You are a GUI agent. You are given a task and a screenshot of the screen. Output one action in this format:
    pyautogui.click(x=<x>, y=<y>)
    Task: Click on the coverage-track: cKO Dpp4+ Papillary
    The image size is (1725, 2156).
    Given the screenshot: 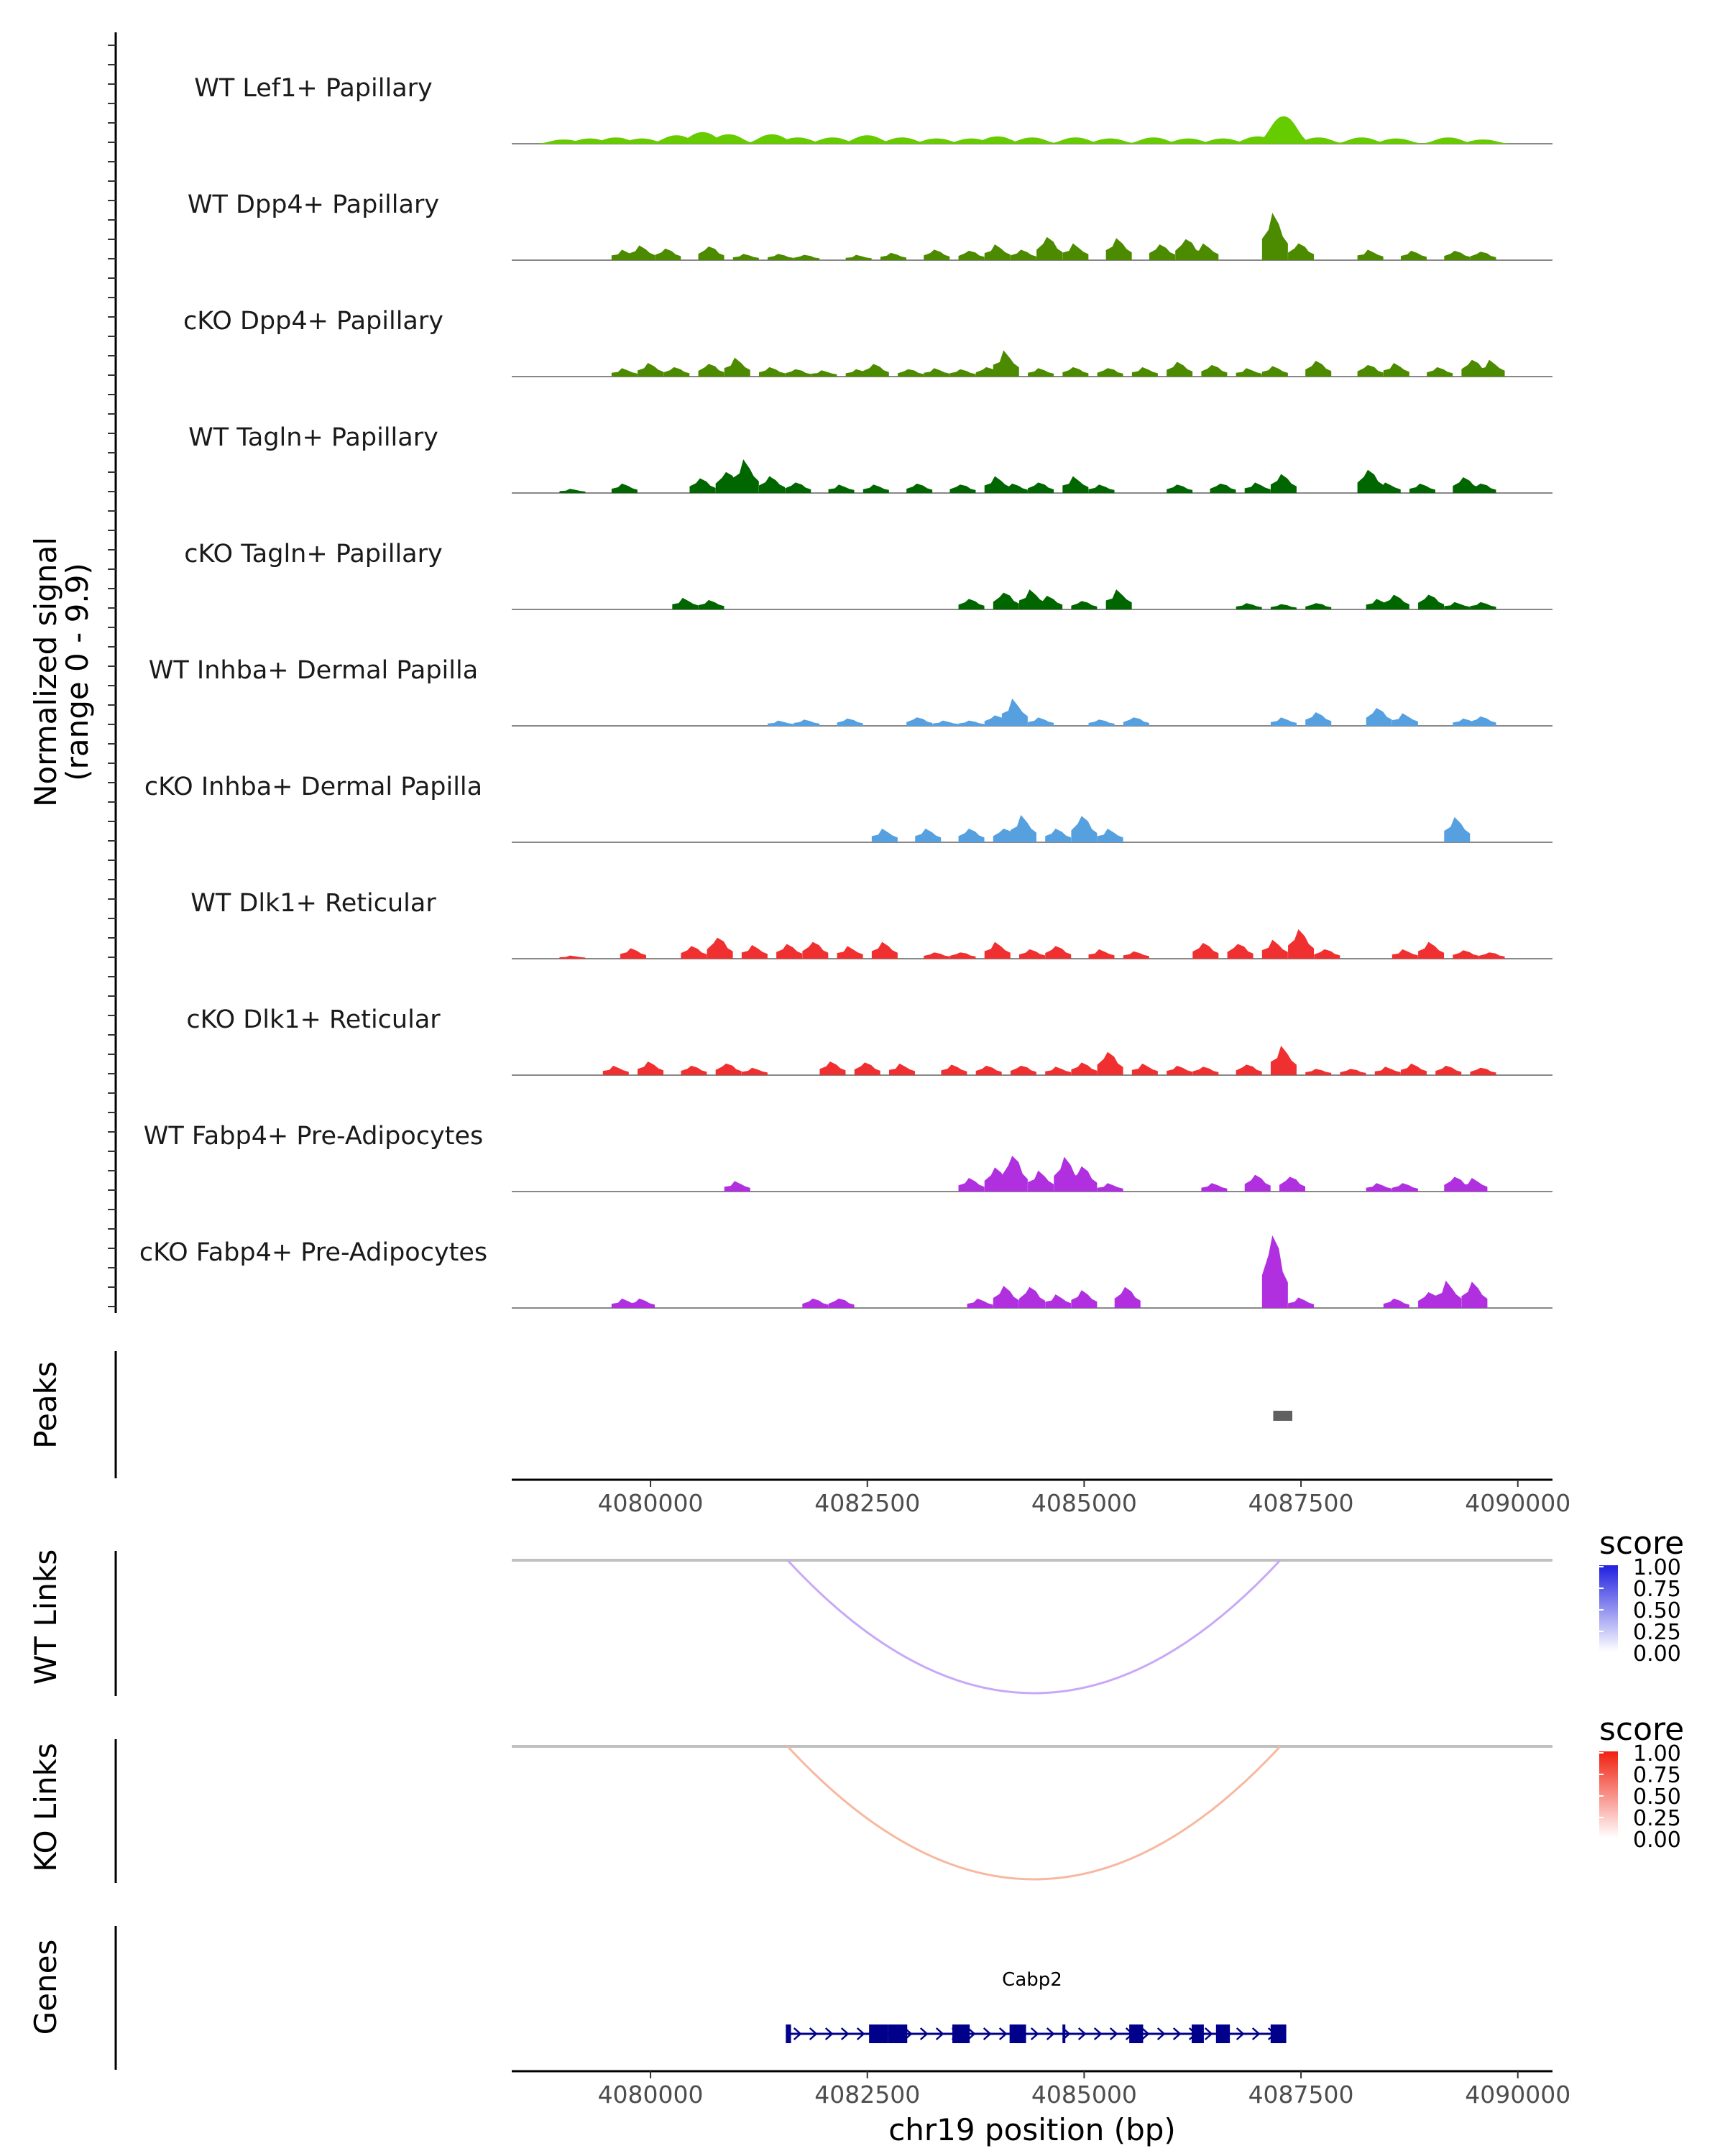 What is the action you would take?
    pyautogui.click(x=867, y=342)
    